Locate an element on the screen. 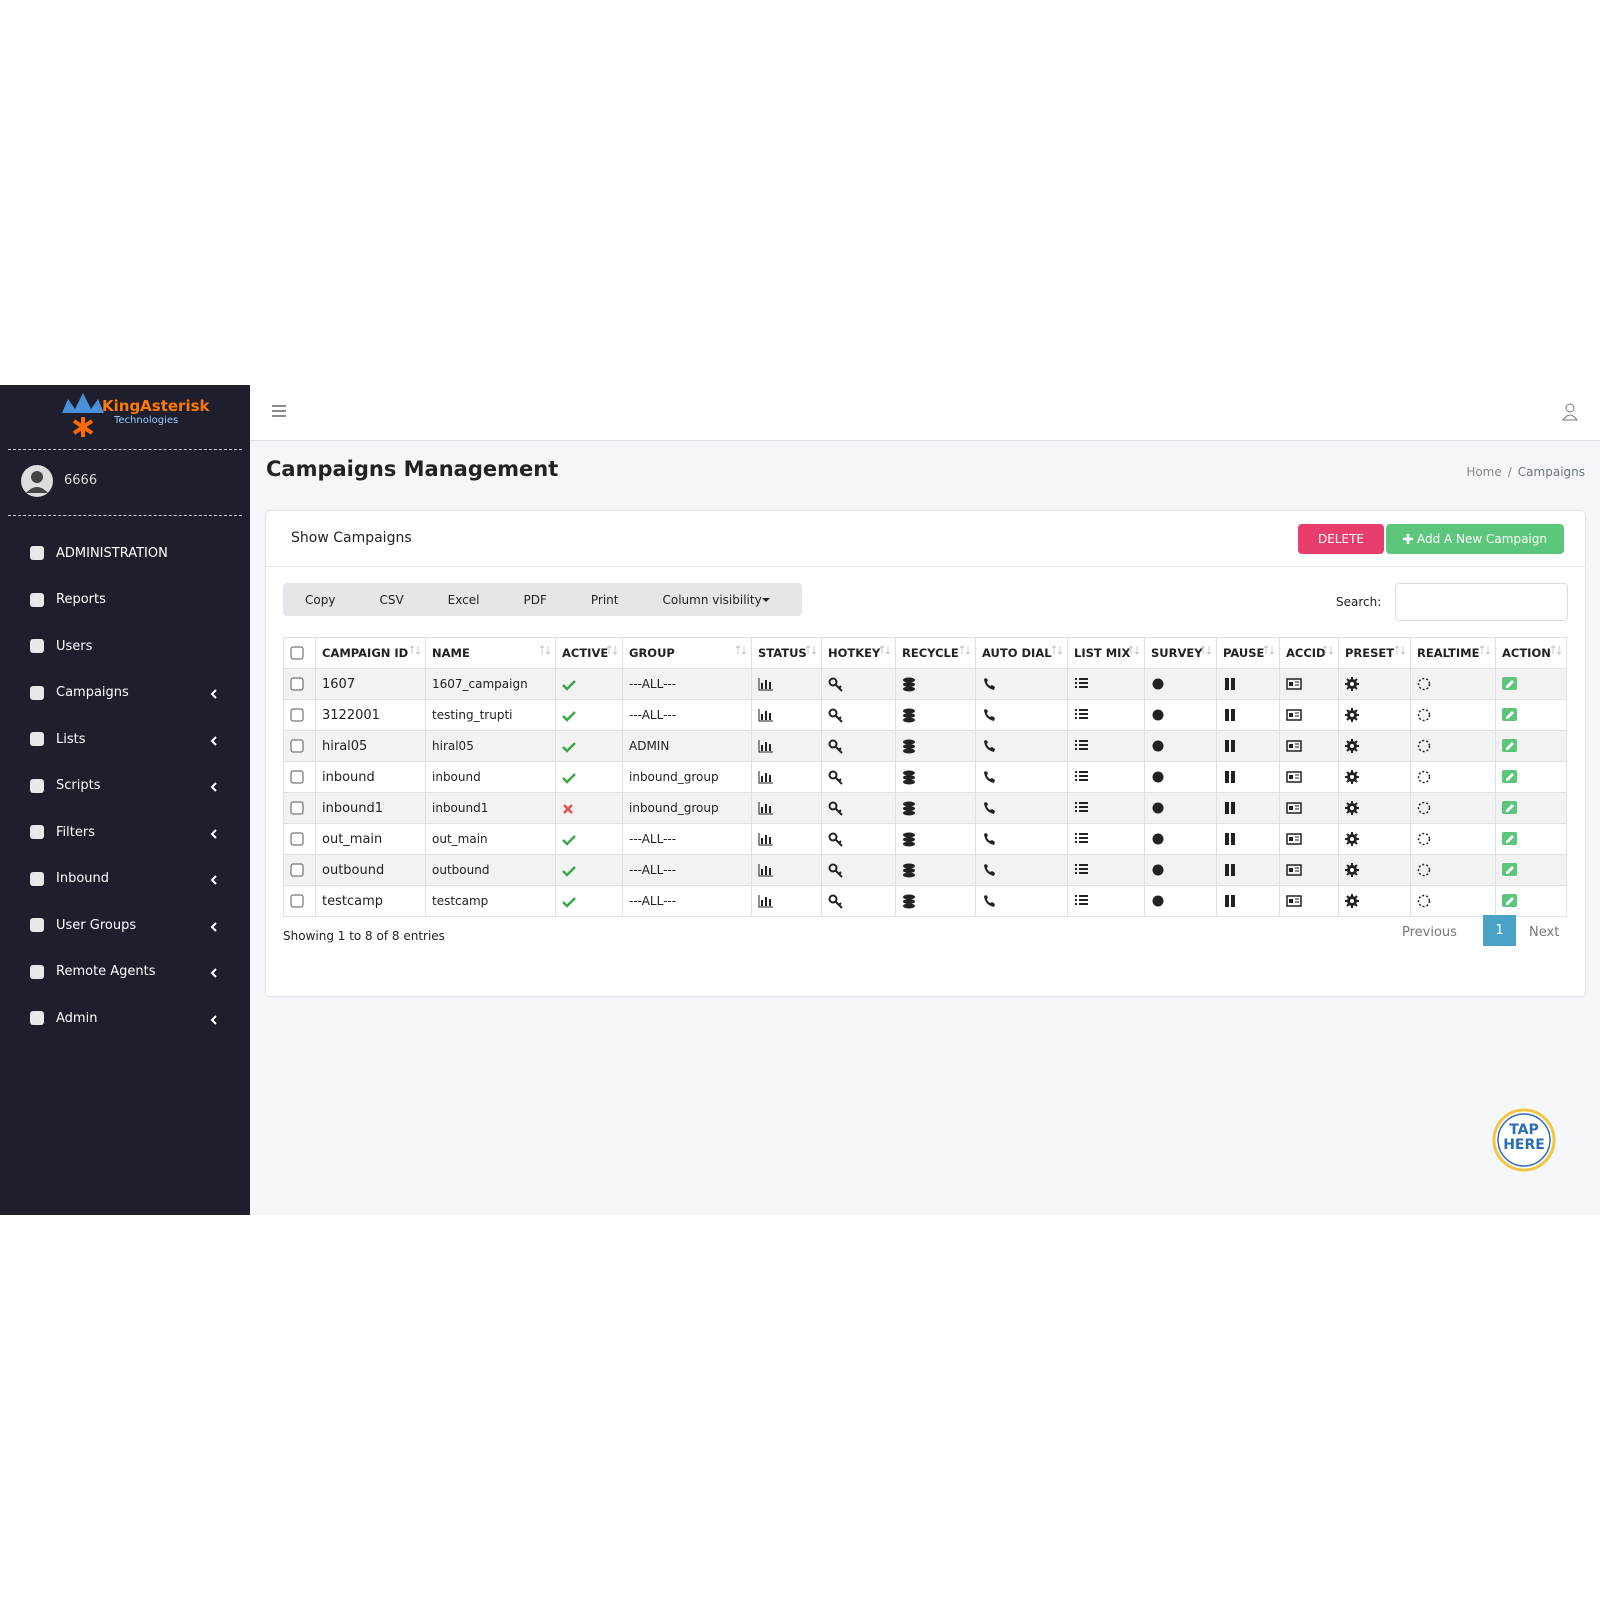 Image resolution: width=1600 pixels, height=1600 pixels. add-button: Add A New Campaign is located at coordinates (1475, 539).